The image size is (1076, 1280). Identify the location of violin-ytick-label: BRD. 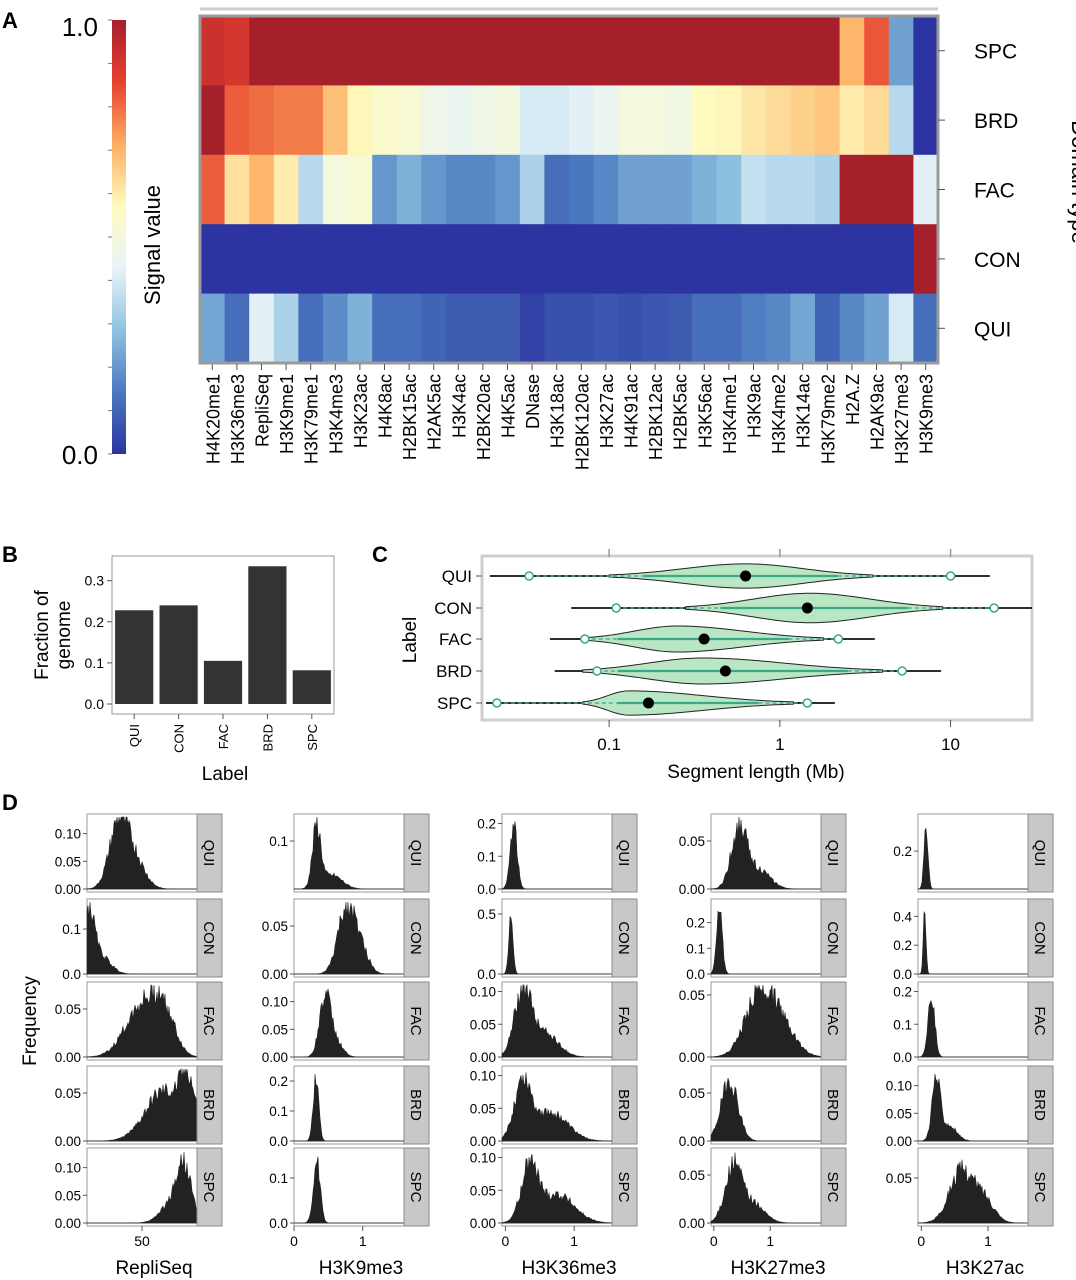
(454, 671).